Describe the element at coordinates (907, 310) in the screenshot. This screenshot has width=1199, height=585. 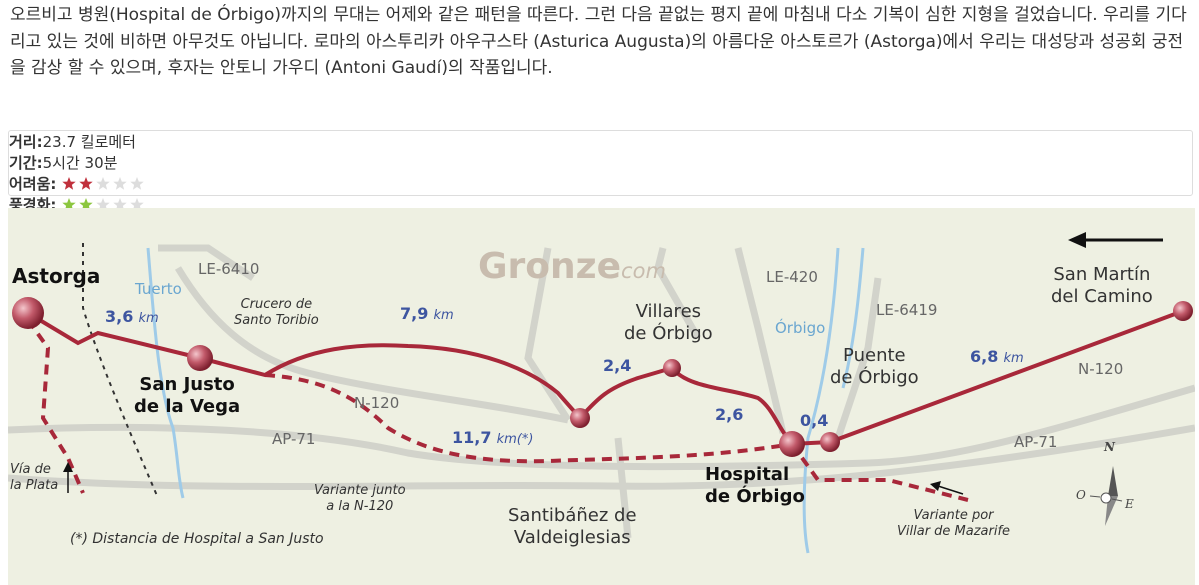
I see `road-label: LE-6419` at that location.